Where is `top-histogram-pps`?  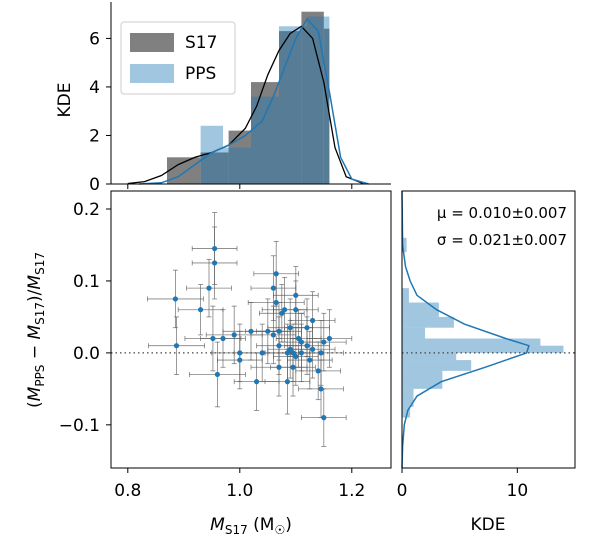
top-histogram-pps is located at coordinates (265, 100).